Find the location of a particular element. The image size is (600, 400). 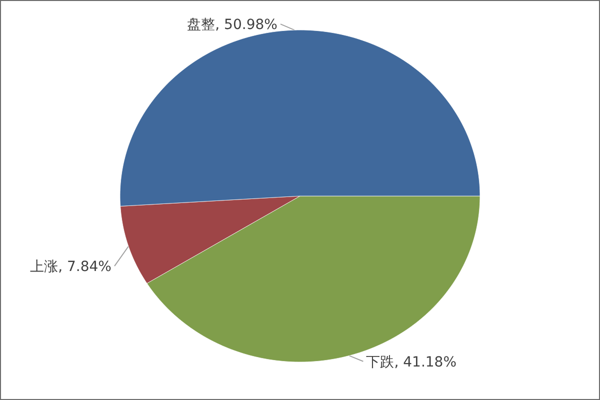

slice-label: 盘整, 50.98% is located at coordinates (232, 25).